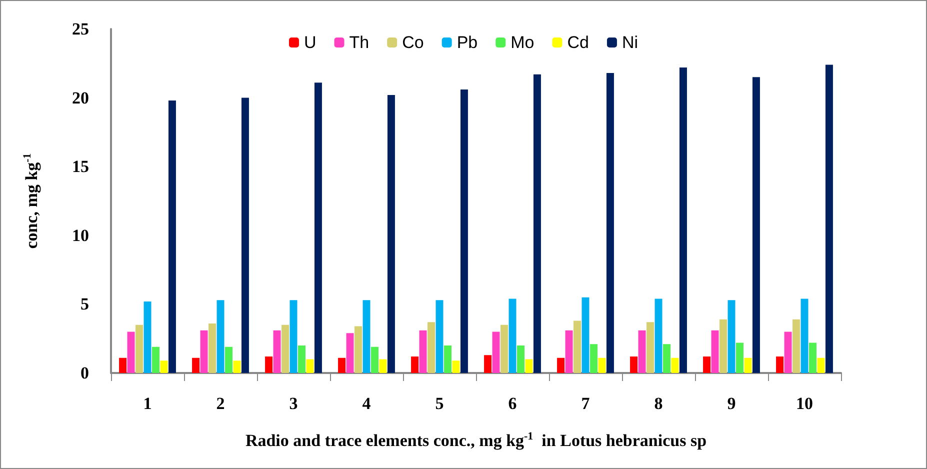 Image resolution: width=927 pixels, height=469 pixels. I want to click on x-tick-label: 3, so click(293, 403).